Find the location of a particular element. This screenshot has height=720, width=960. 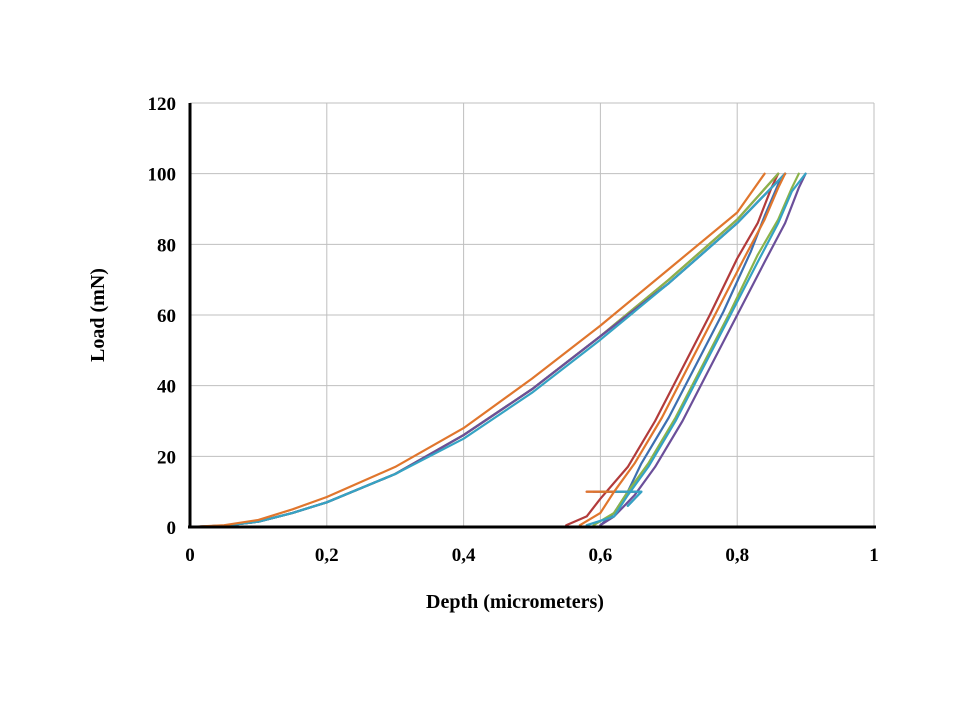

x-tick-label: 0,6 is located at coordinates (601, 555).